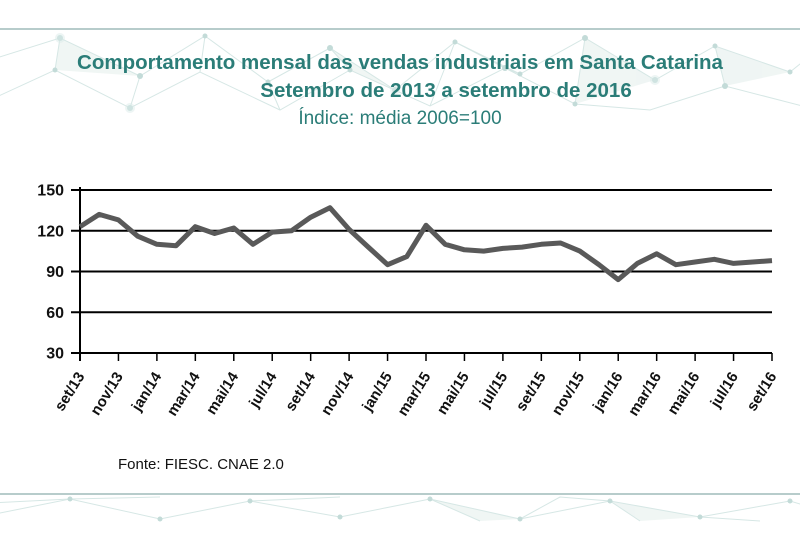 This screenshot has width=800, height=533. I want to click on sales-index-line, so click(425, 244).